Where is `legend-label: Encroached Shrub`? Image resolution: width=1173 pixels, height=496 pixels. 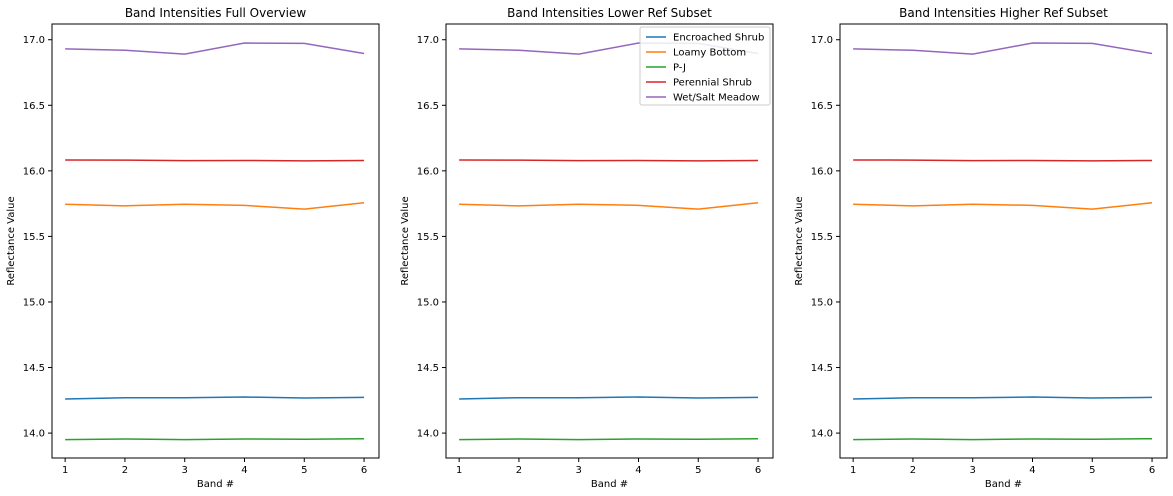 legend-label: Encroached Shrub is located at coordinates (718, 38).